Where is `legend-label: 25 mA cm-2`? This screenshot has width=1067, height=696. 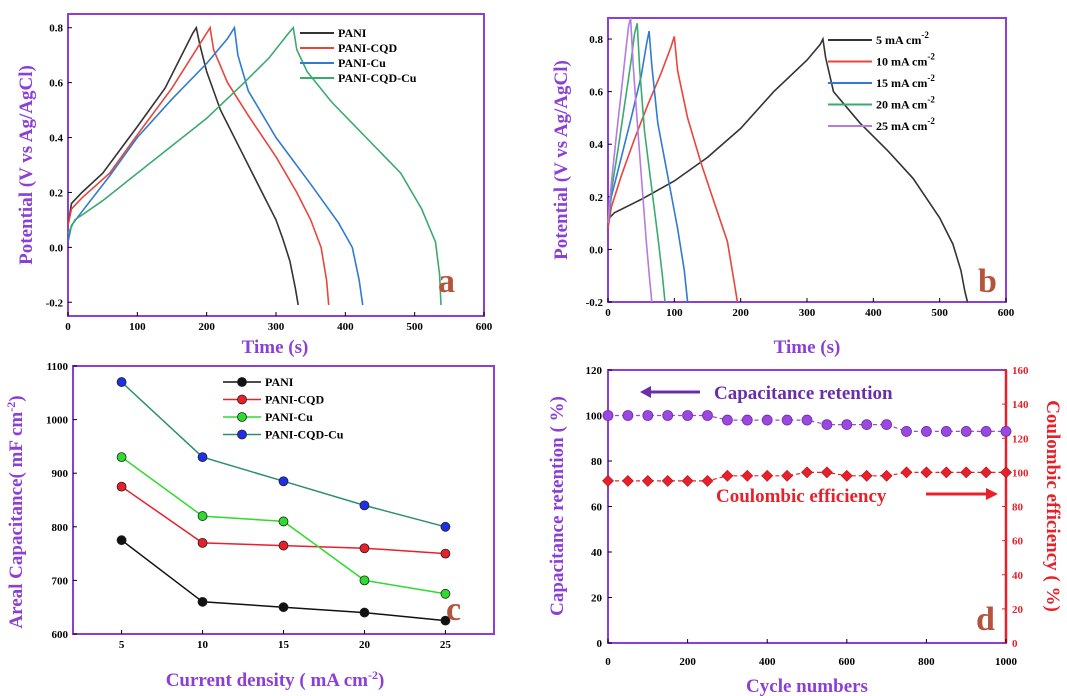 legend-label: 25 mA cm-2 is located at coordinates (905, 124).